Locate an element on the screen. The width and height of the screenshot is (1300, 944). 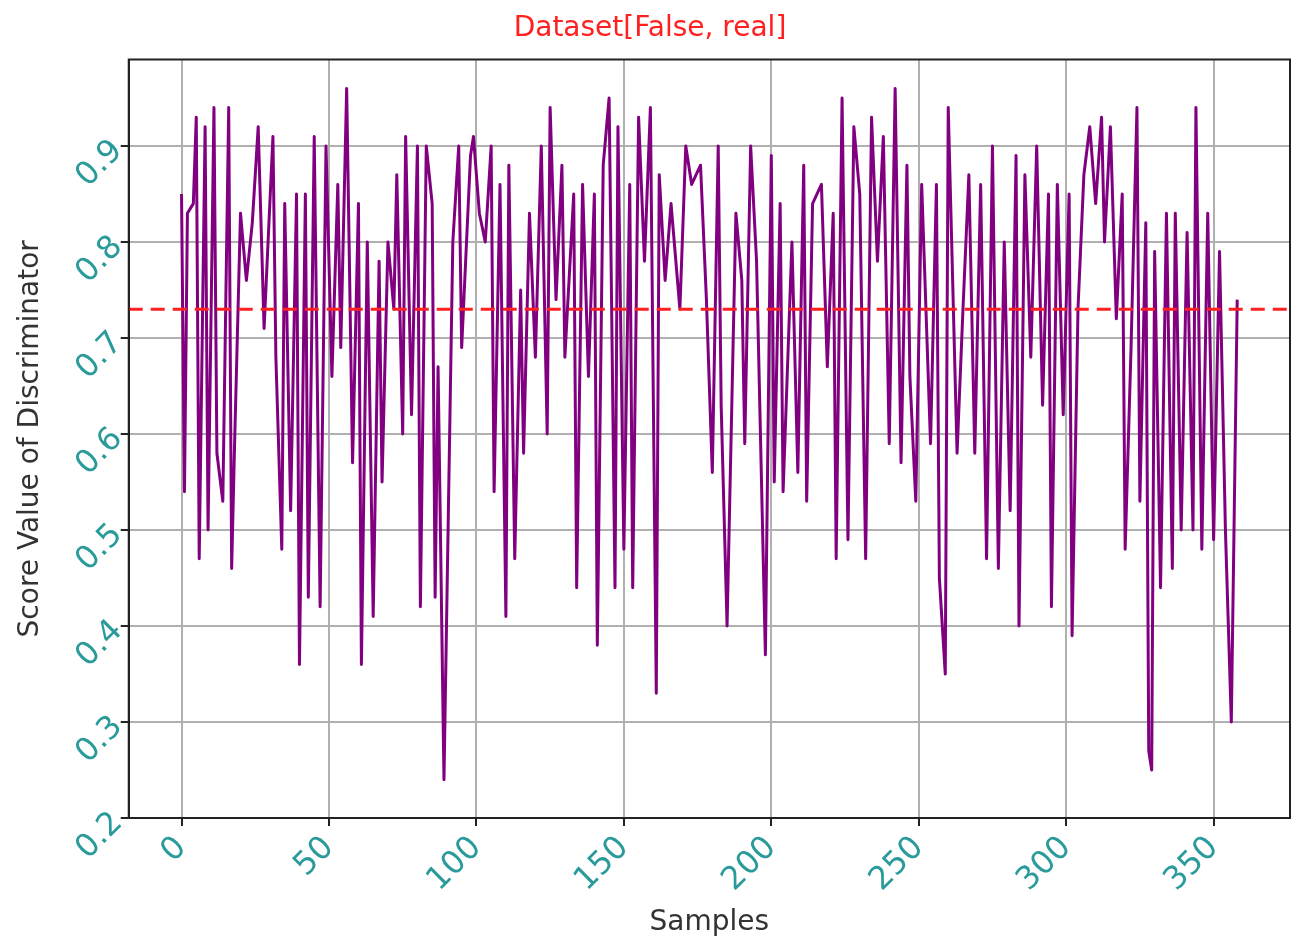
y-axis-title: Score Value of Discriminator is located at coordinates (29, 438).